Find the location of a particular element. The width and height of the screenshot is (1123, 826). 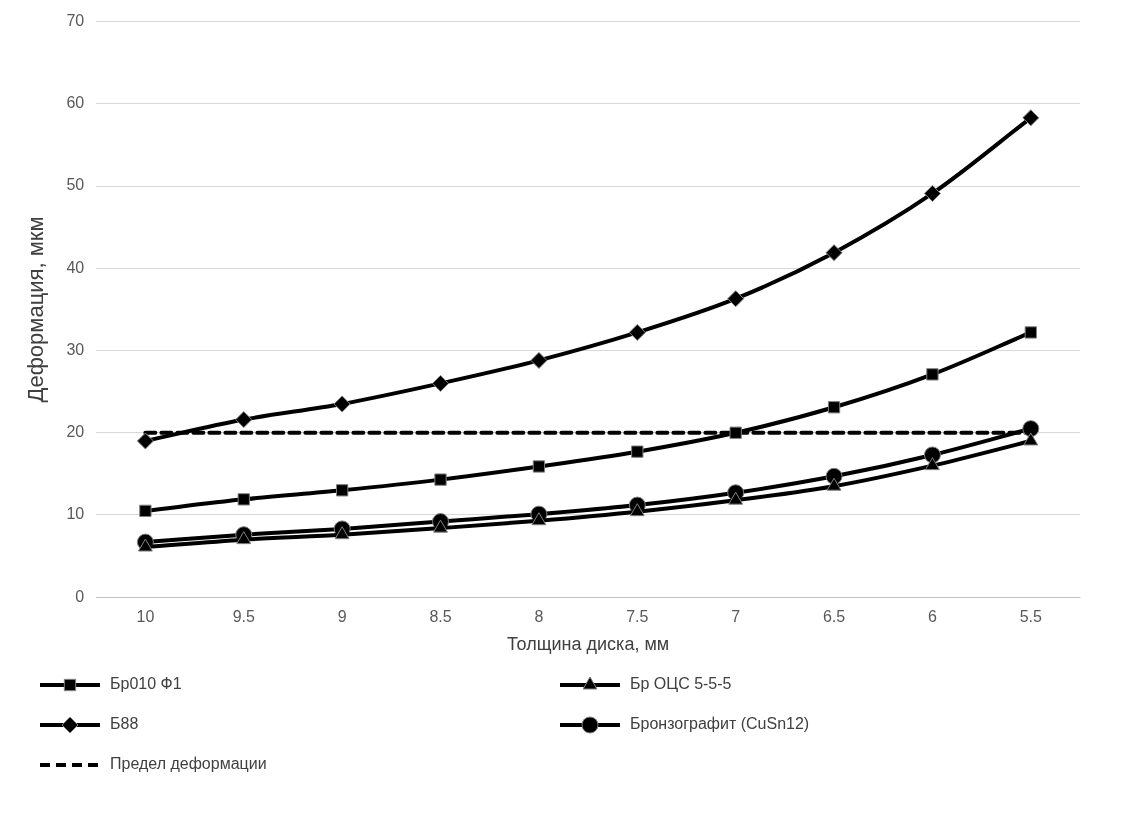

y-tick-label: 70 is located at coordinates (75, 21).